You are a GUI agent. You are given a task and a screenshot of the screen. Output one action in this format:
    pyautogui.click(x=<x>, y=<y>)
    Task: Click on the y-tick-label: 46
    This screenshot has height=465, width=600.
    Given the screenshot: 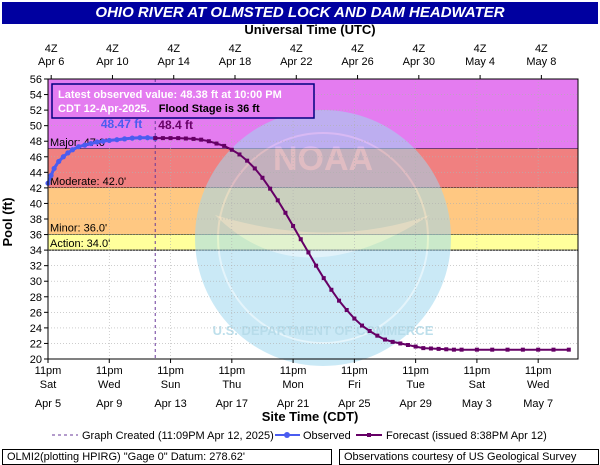 What is the action you would take?
    pyautogui.click(x=36, y=158)
    